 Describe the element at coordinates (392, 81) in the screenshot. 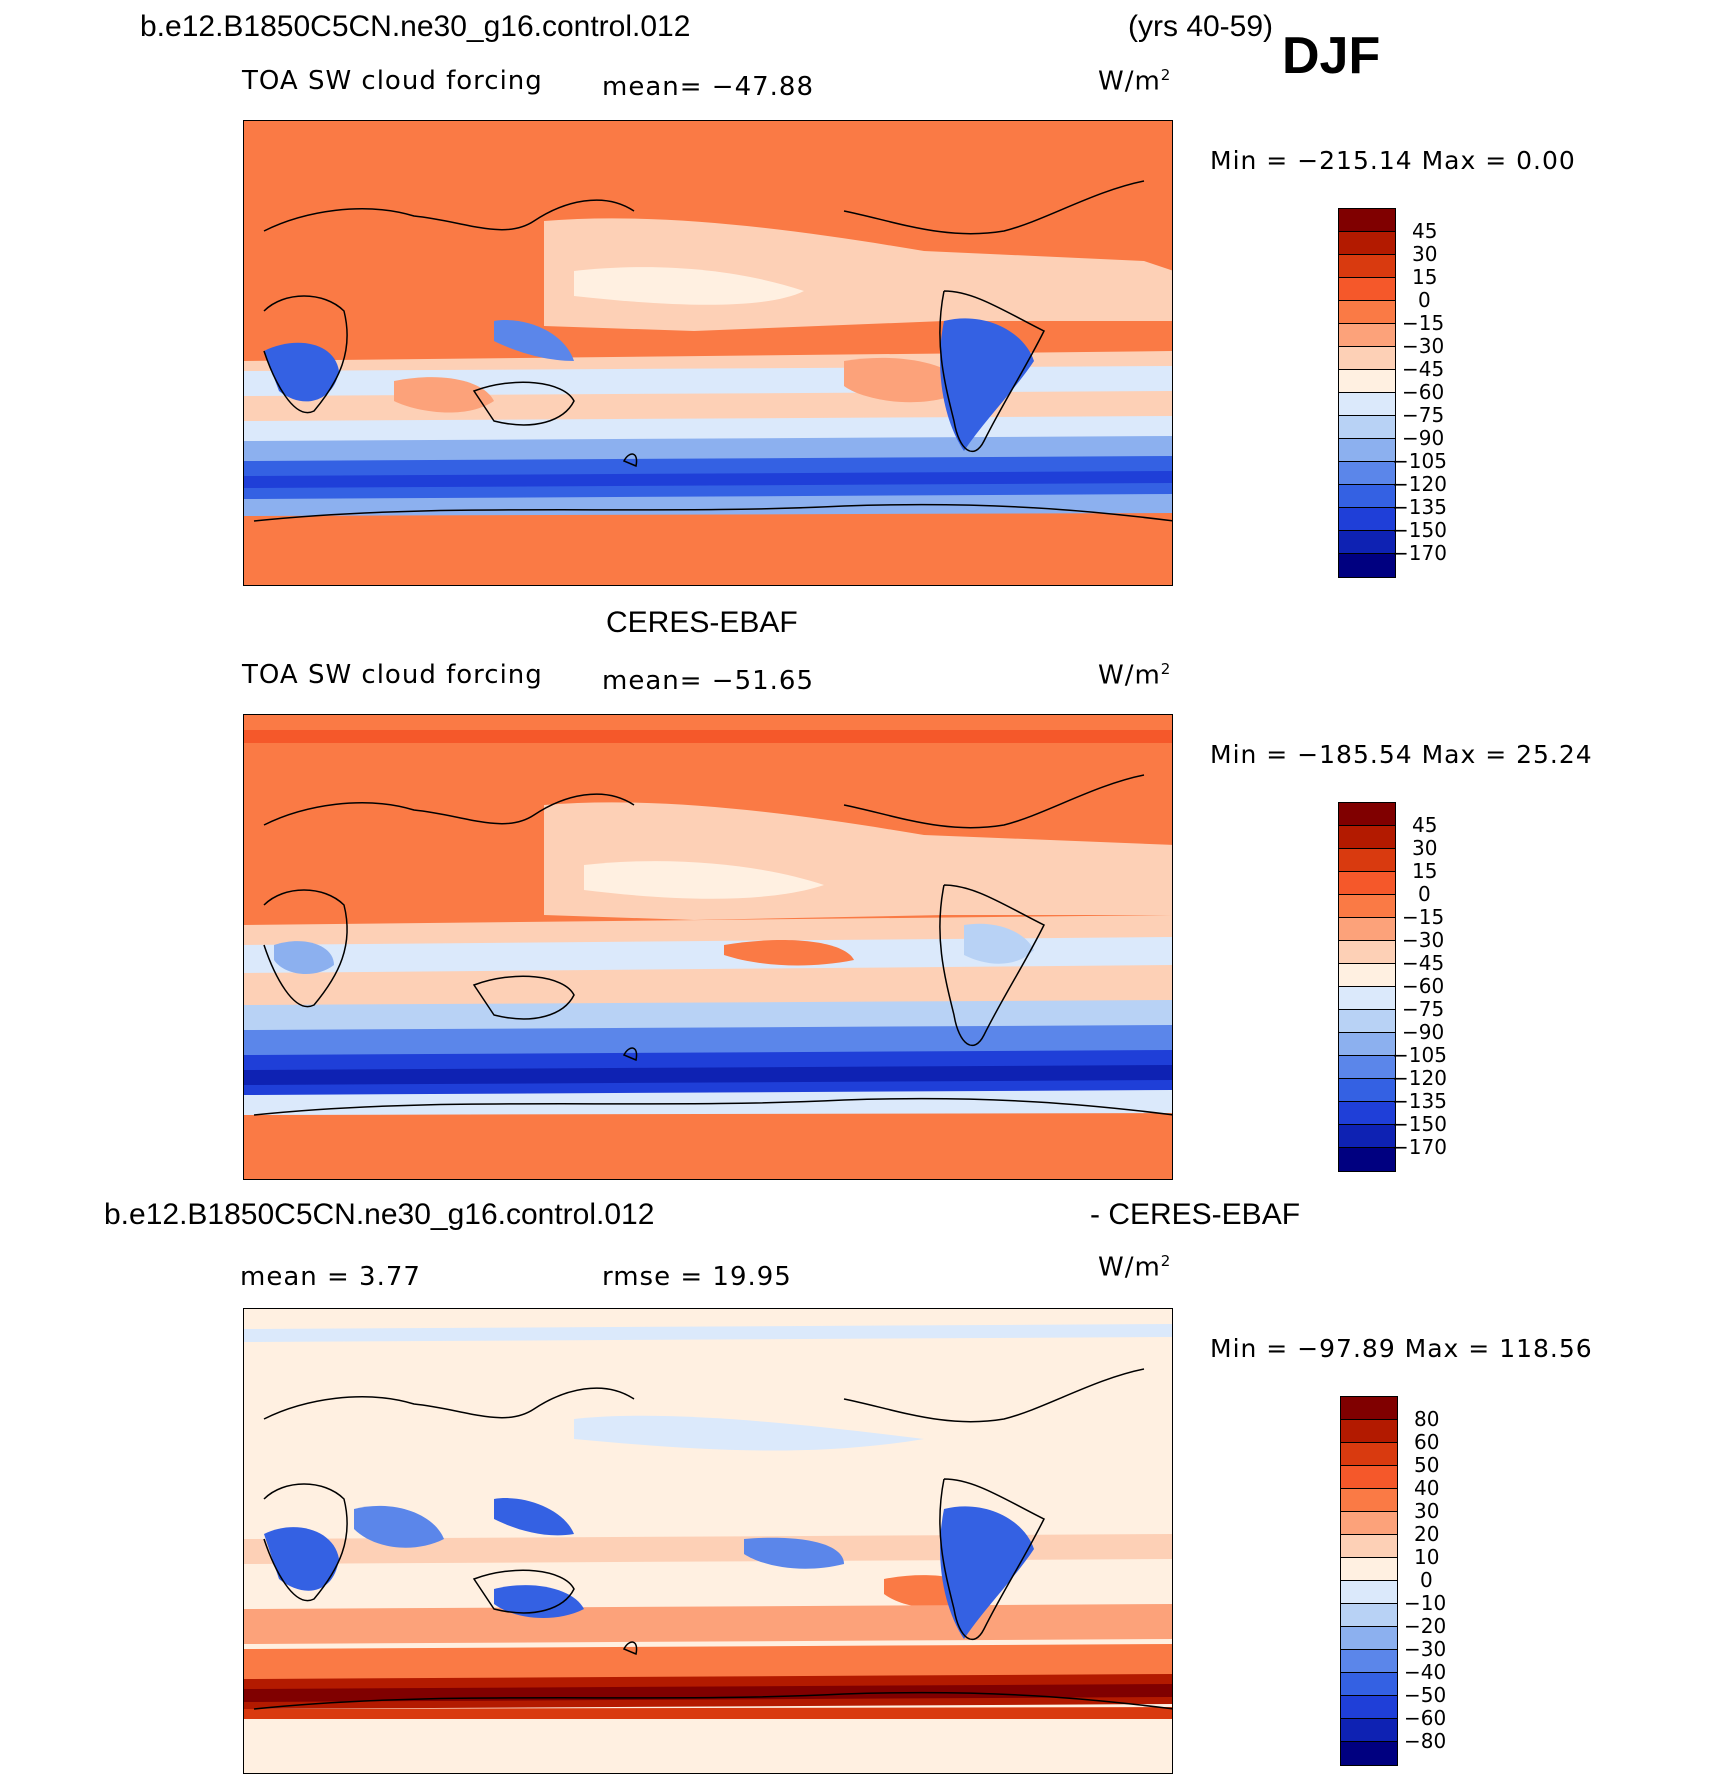

I see `panel1-variable: TOA SW cloud forcing` at that location.